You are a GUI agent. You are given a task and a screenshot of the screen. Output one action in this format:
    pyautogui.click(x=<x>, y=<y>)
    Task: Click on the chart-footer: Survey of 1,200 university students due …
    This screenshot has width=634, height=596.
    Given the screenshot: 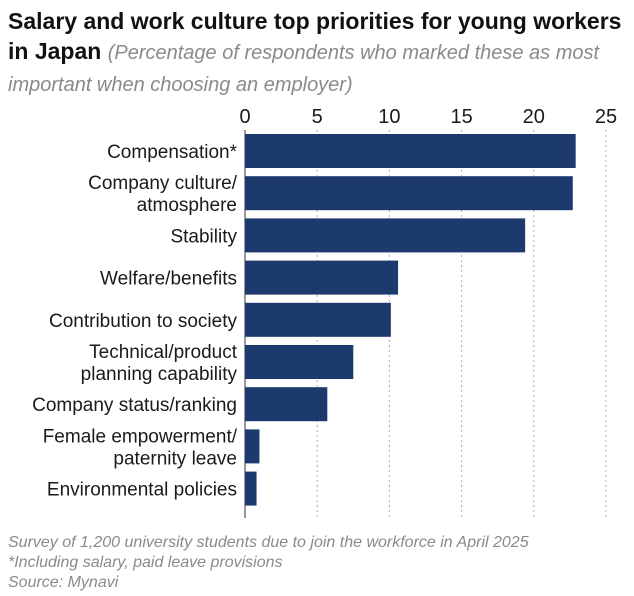 What is the action you would take?
    pyautogui.click(x=268, y=563)
    